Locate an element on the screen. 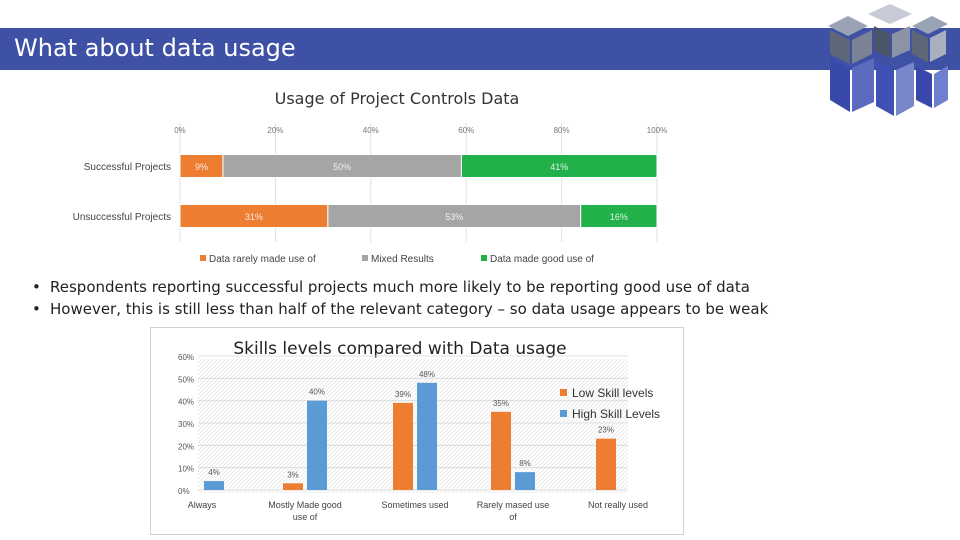  y-tick-label: 10% is located at coordinates (186, 469).